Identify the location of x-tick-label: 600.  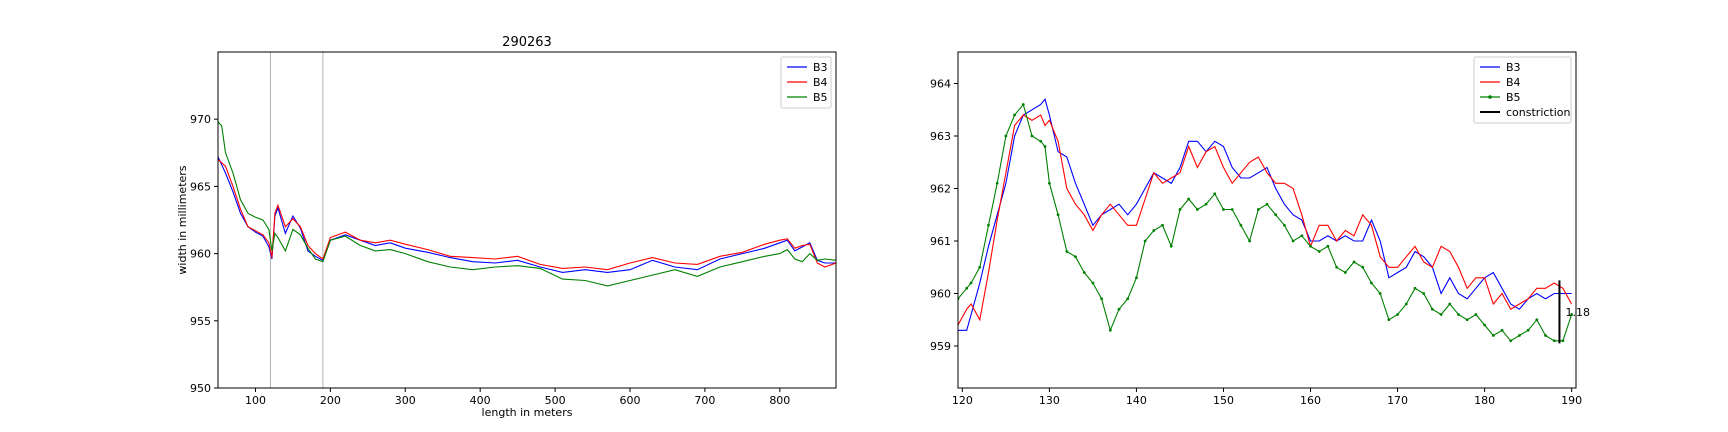
(630, 400).